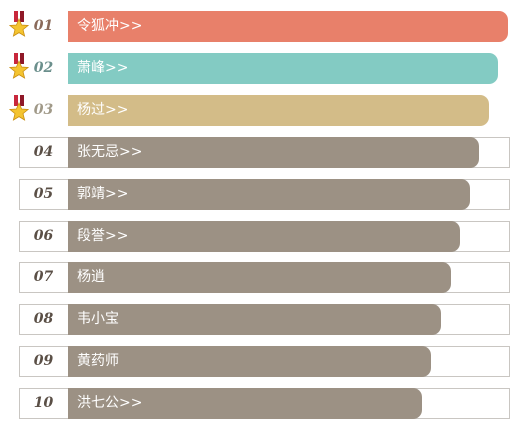 This screenshot has width=510, height=432. I want to click on rank-row-08: 08 韦小宝, so click(264, 320).